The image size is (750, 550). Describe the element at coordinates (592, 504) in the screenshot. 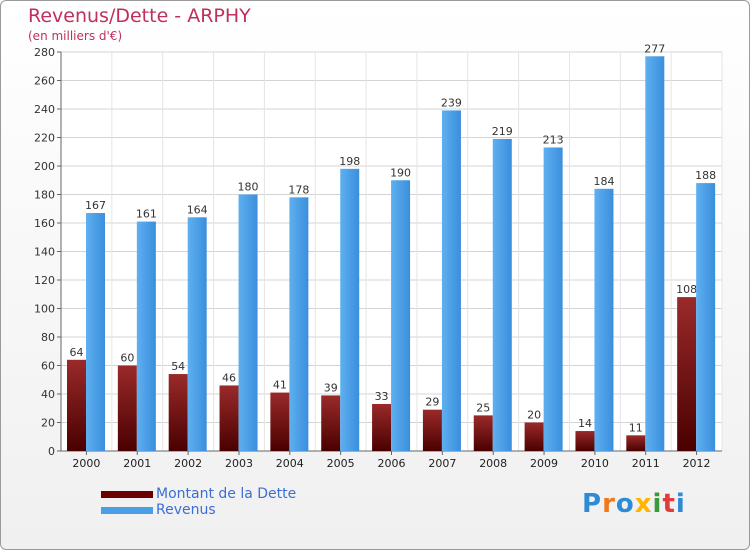

I see `logo-letter: P` at that location.